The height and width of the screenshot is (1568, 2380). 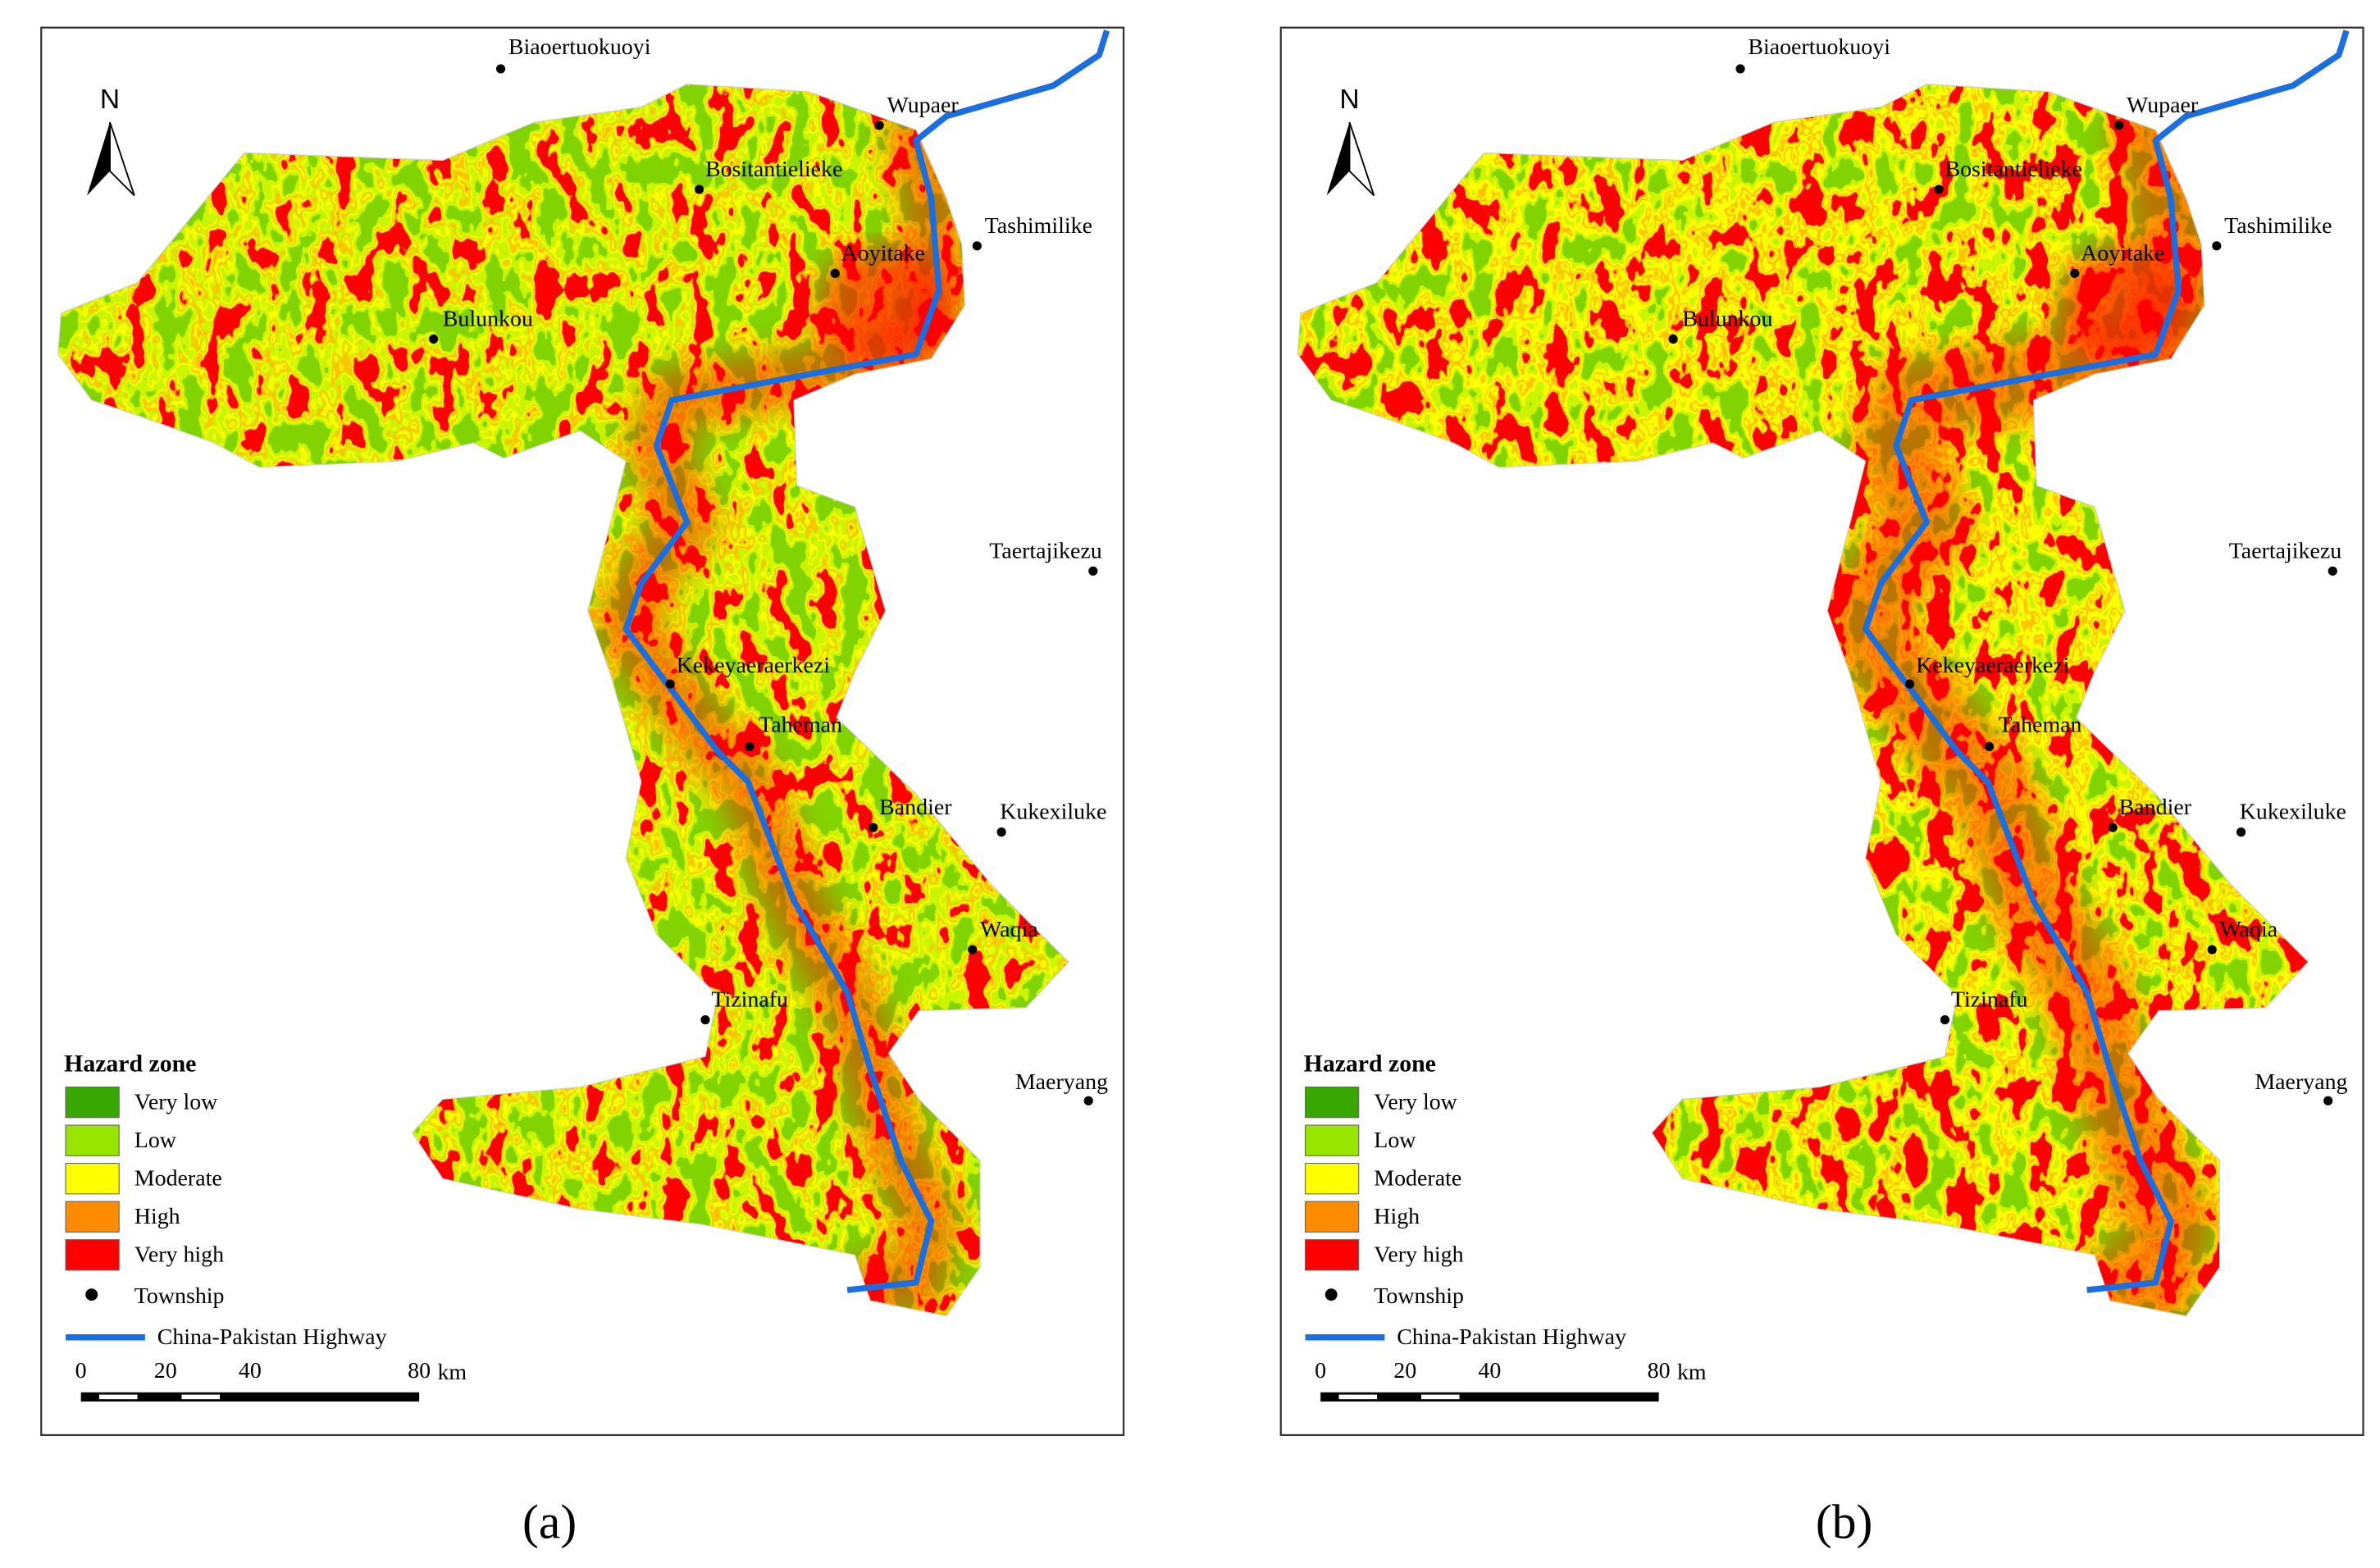 I want to click on north-arrow-right, so click(x=122, y=159).